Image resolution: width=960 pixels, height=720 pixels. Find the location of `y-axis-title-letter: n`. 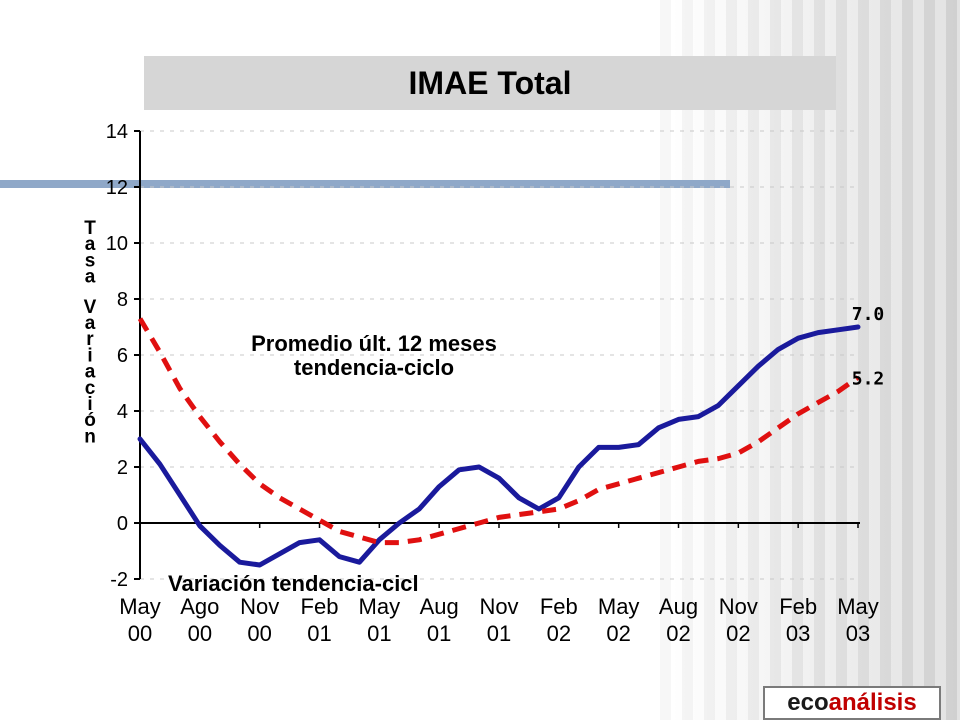

y-axis-title-letter: n is located at coordinates (90, 436).